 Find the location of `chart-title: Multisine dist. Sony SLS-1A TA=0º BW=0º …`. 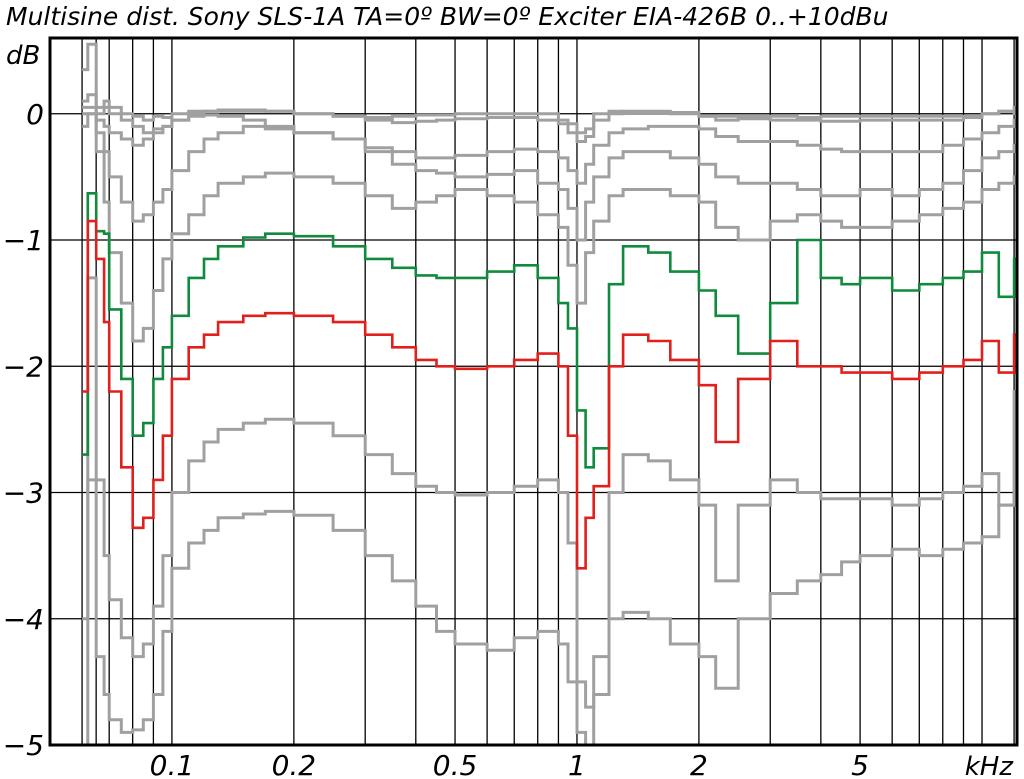

chart-title: Multisine dist. Sony SLS-1A TA=0º BW=0º … is located at coordinates (447, 16).